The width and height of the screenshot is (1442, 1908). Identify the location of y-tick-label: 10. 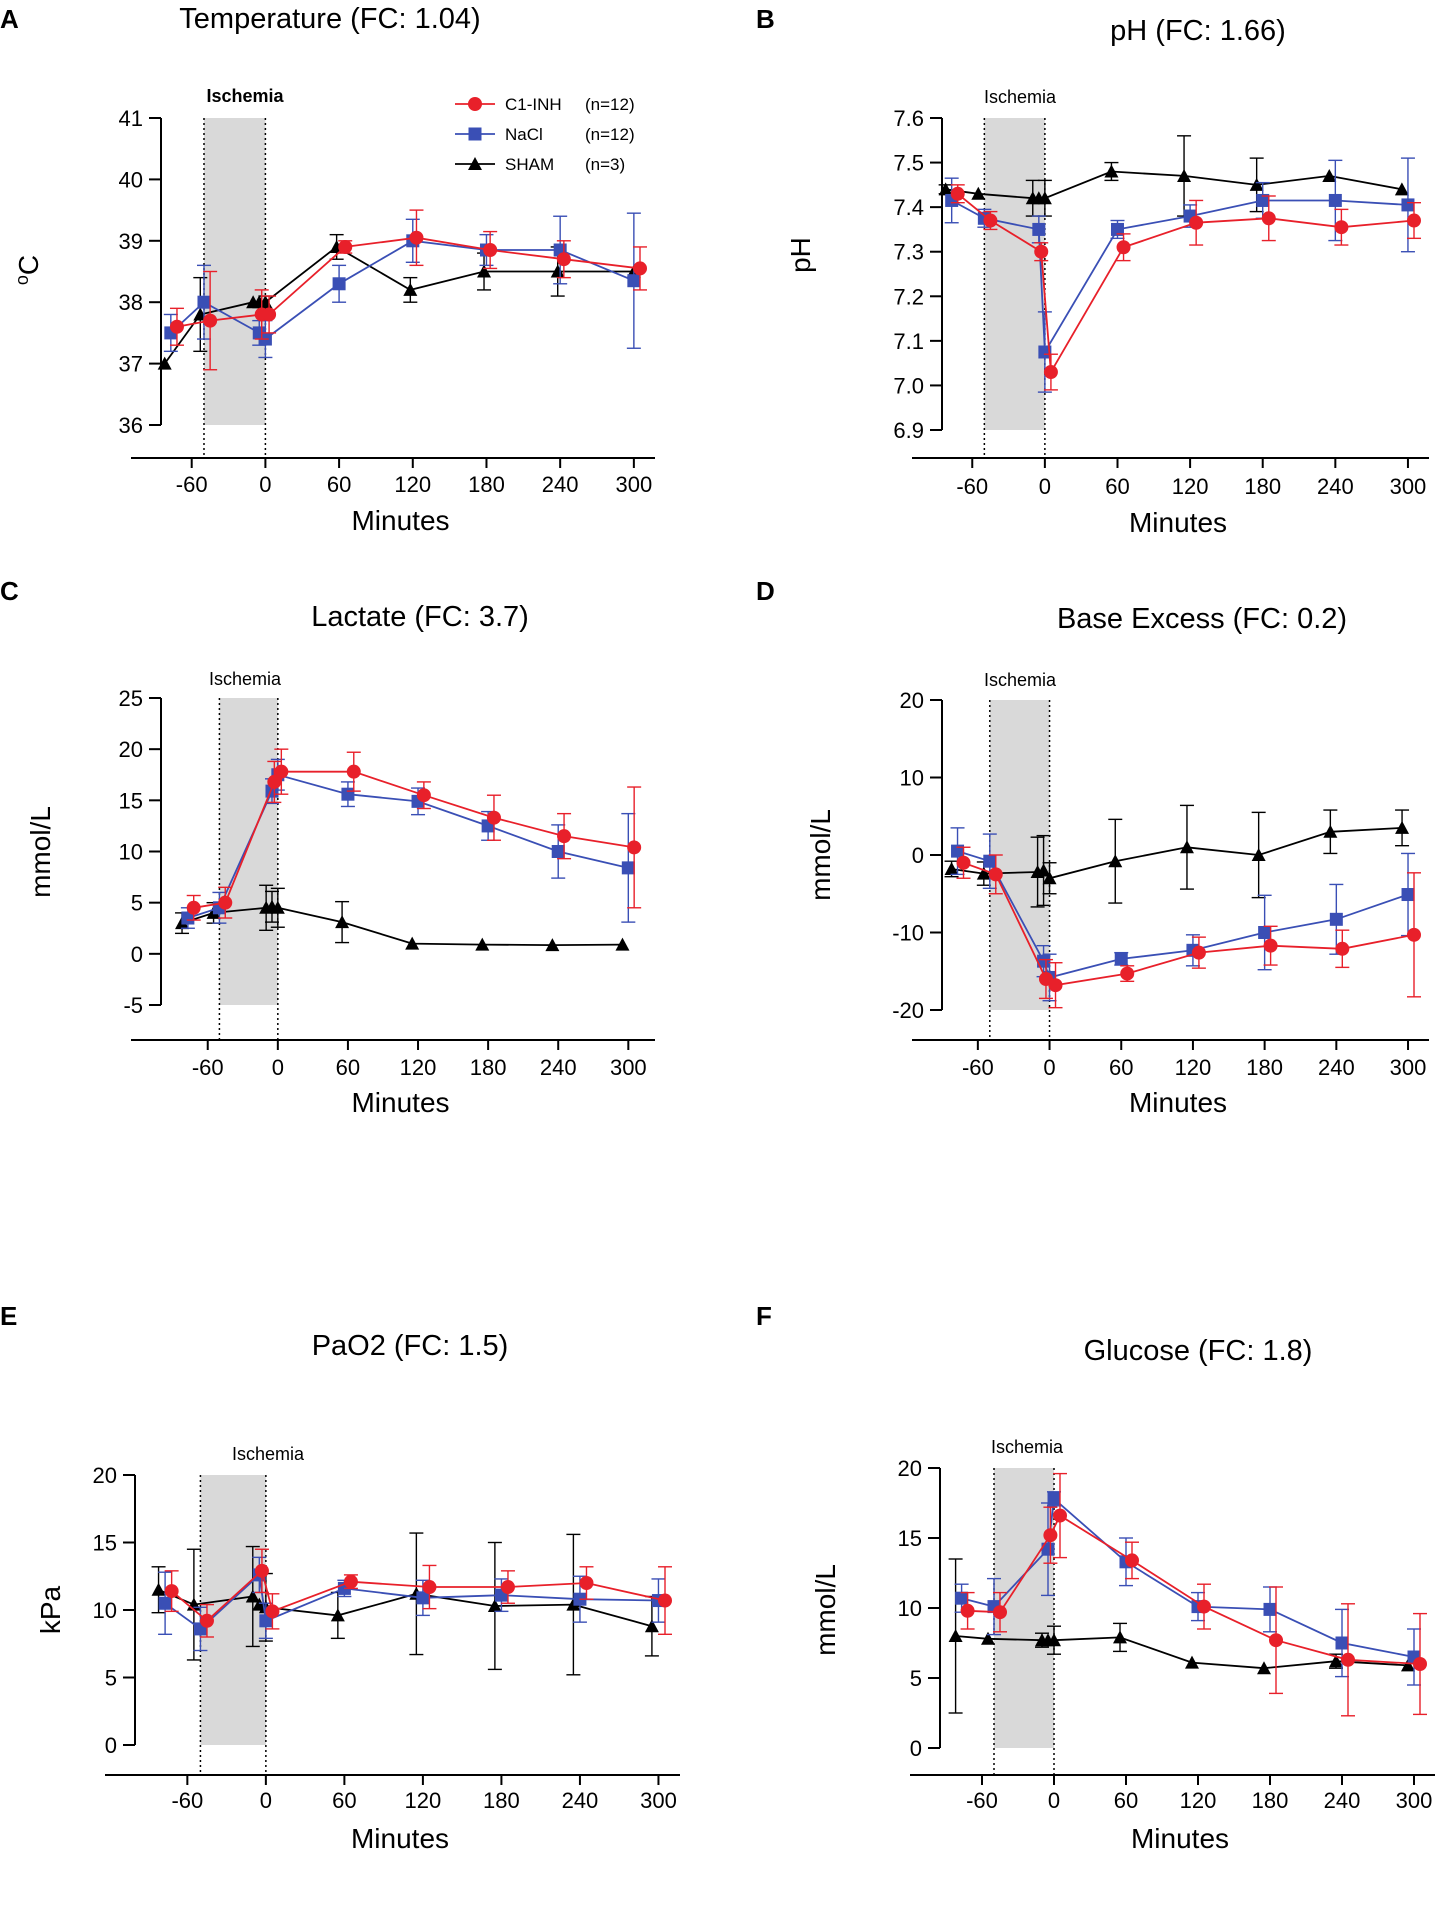
(131, 852).